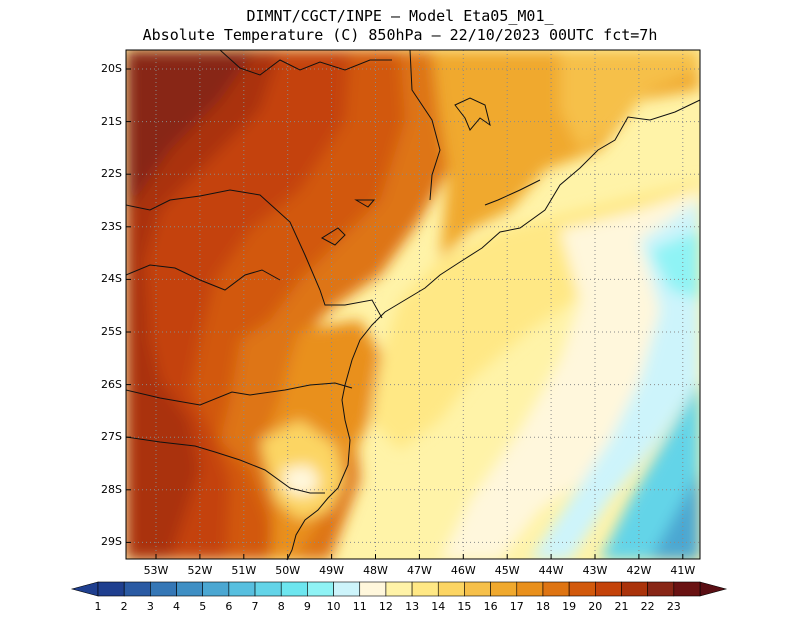 The image size is (800, 618). Describe the element at coordinates (438, 606) in the screenshot. I see `colorbar-label: 14` at that location.